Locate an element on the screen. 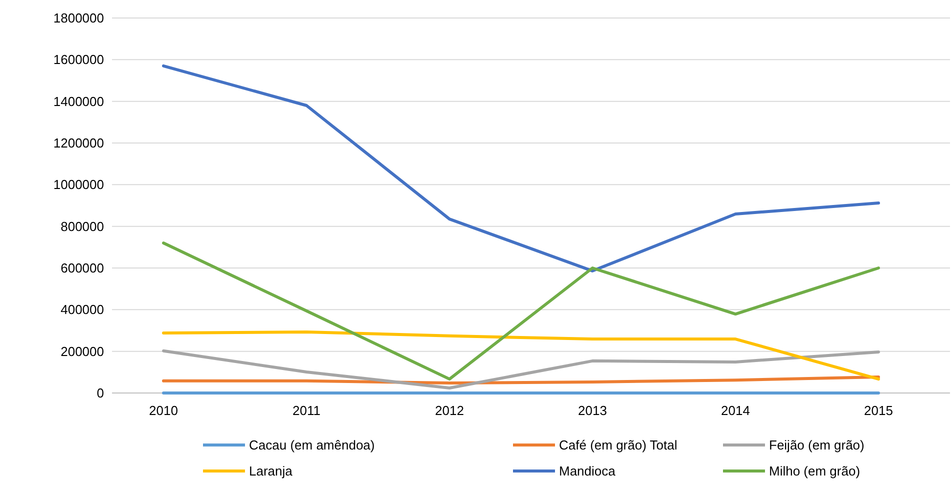 The width and height of the screenshot is (951, 481). y-tick-label: 1800000 is located at coordinates (78, 18).